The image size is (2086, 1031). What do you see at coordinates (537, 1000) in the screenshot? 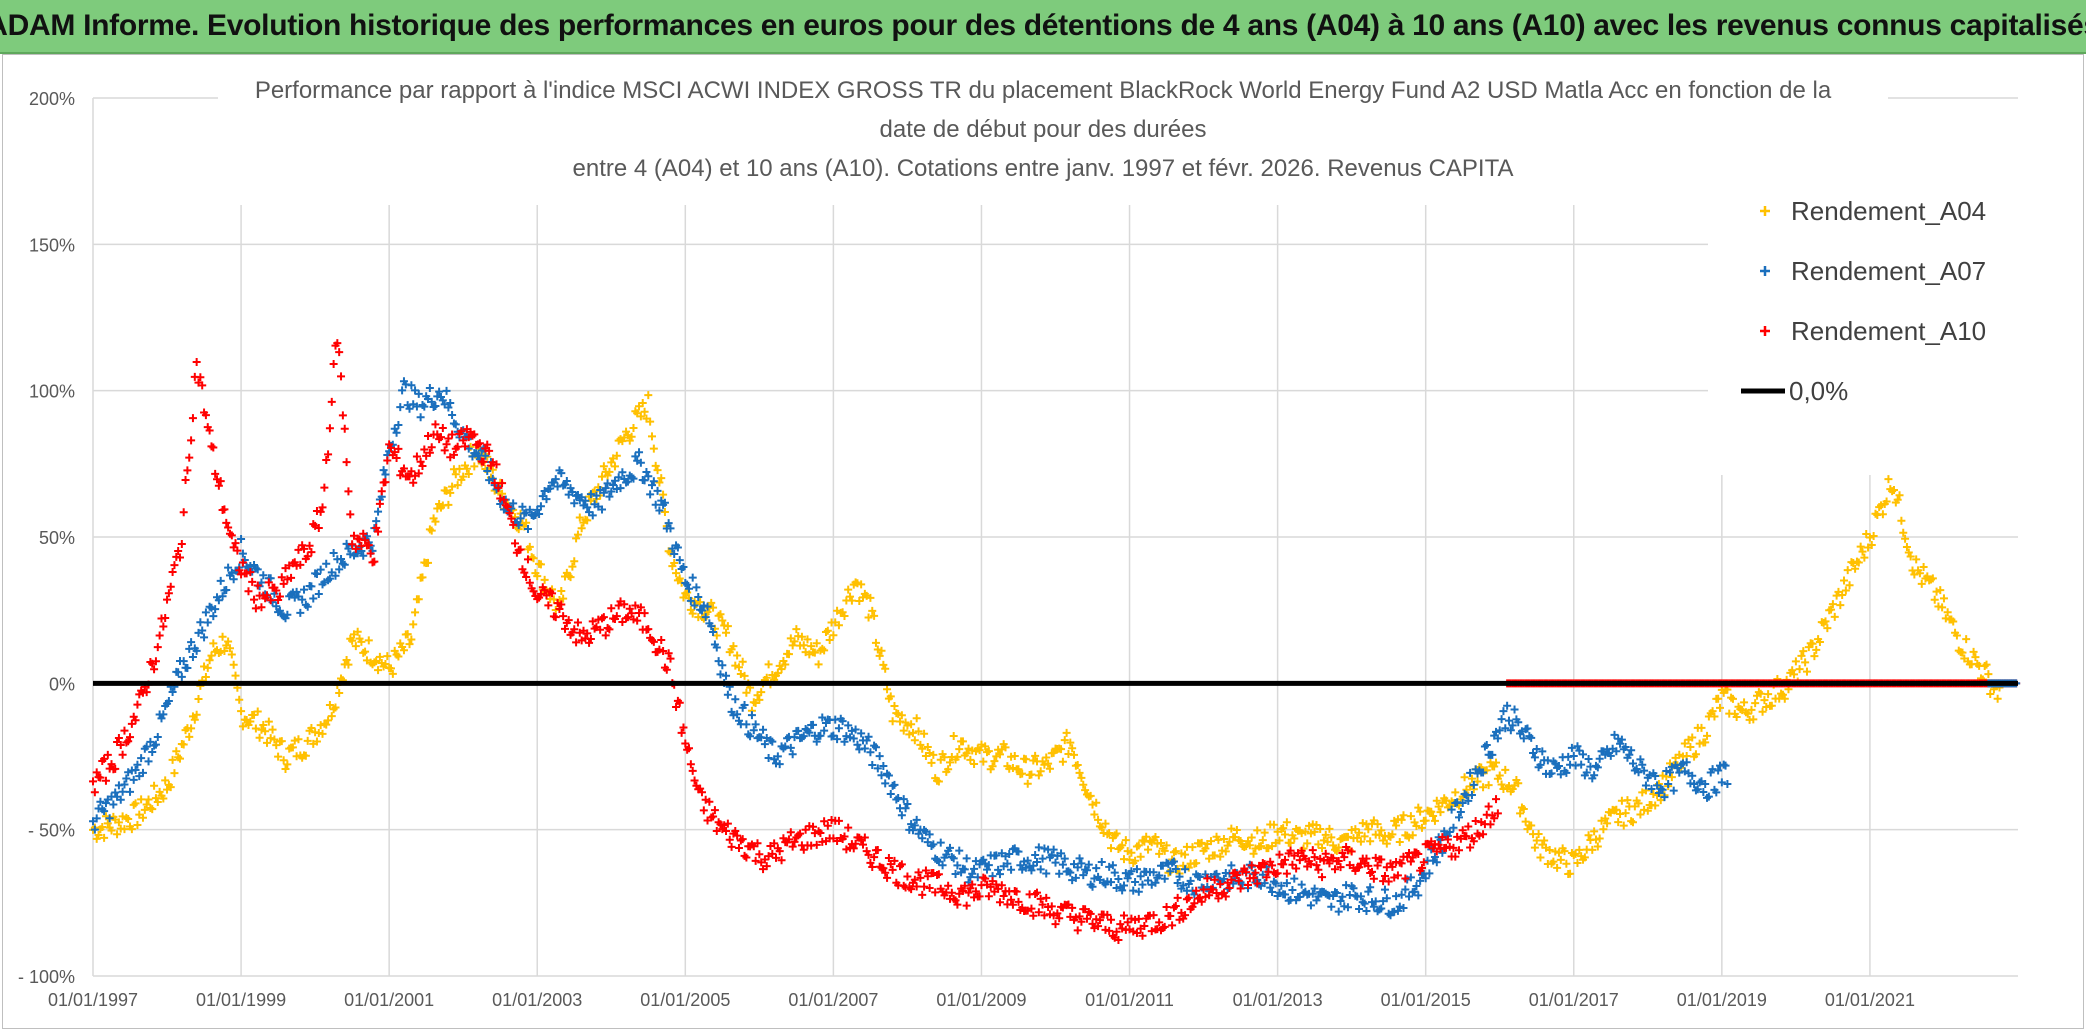
I see `x-tick-label: 01/01/2003` at bounding box center [537, 1000].